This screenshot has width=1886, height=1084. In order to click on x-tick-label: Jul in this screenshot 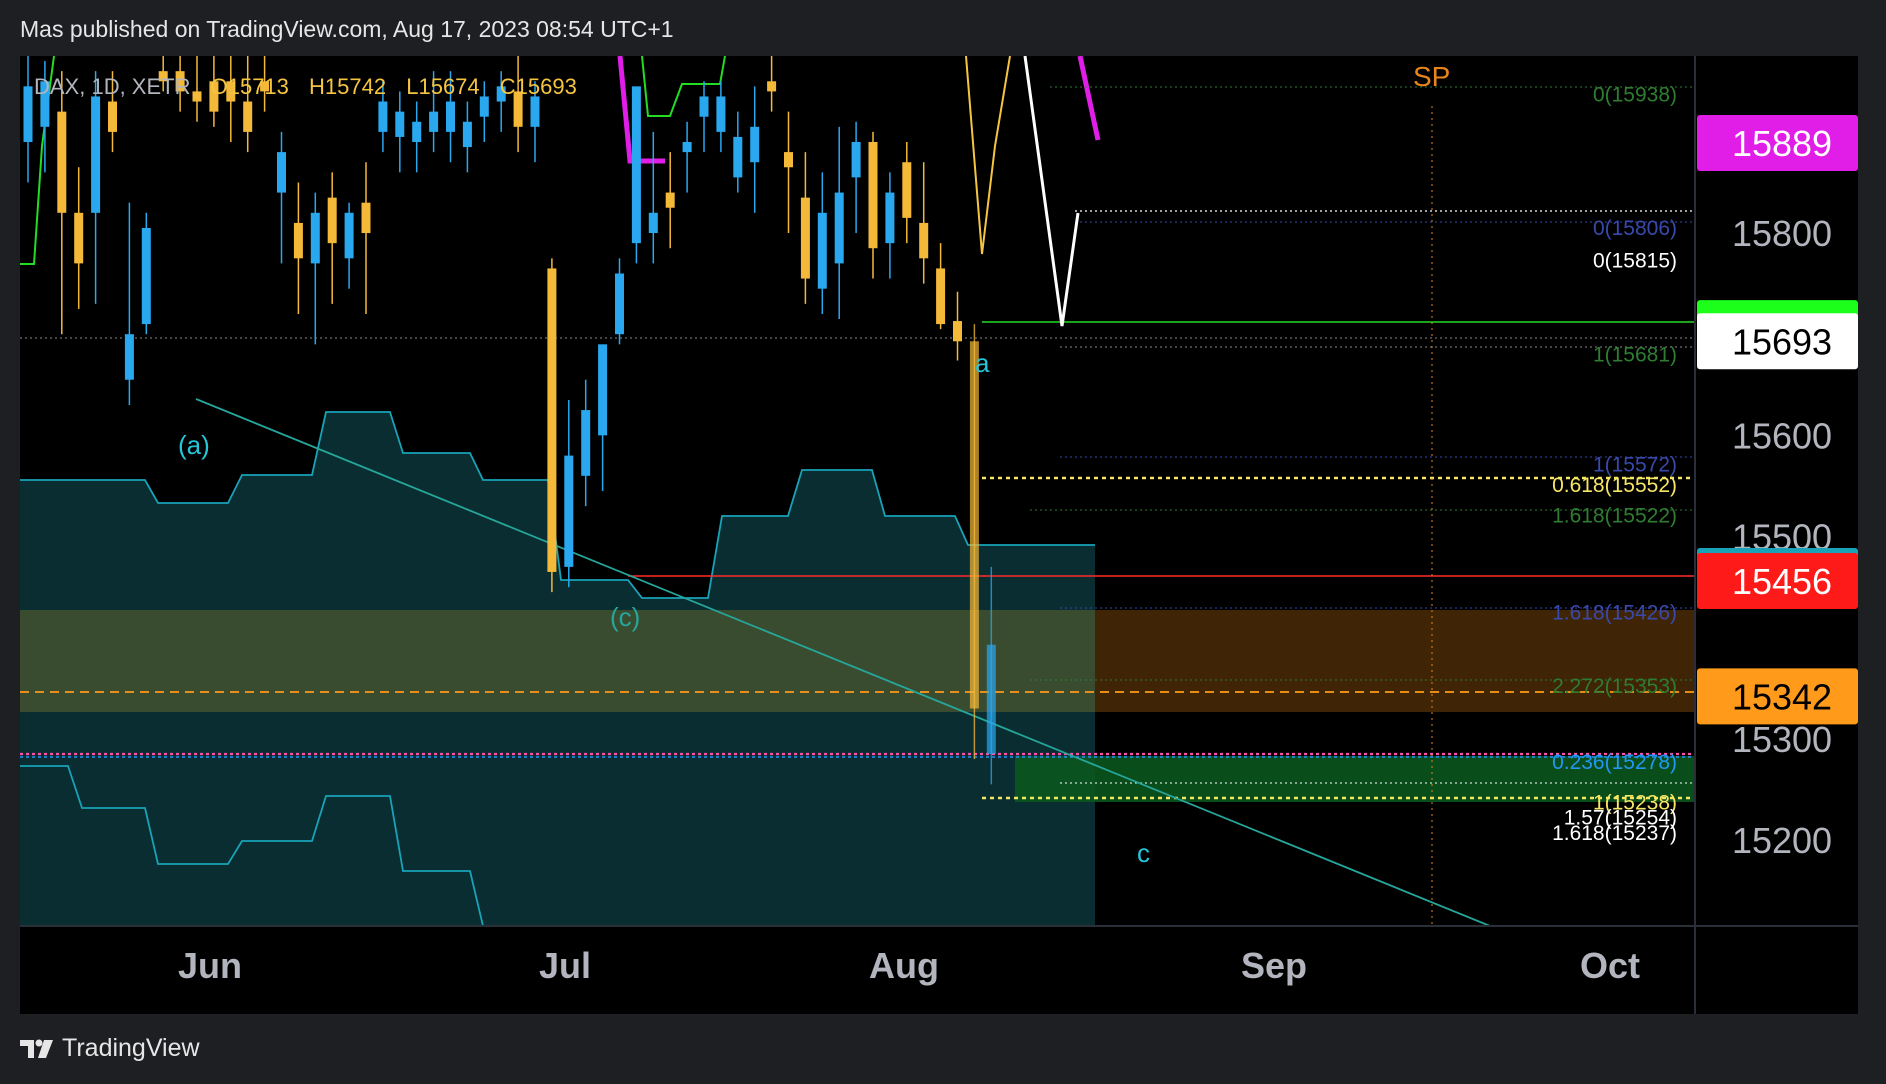, I will do `click(565, 965)`.